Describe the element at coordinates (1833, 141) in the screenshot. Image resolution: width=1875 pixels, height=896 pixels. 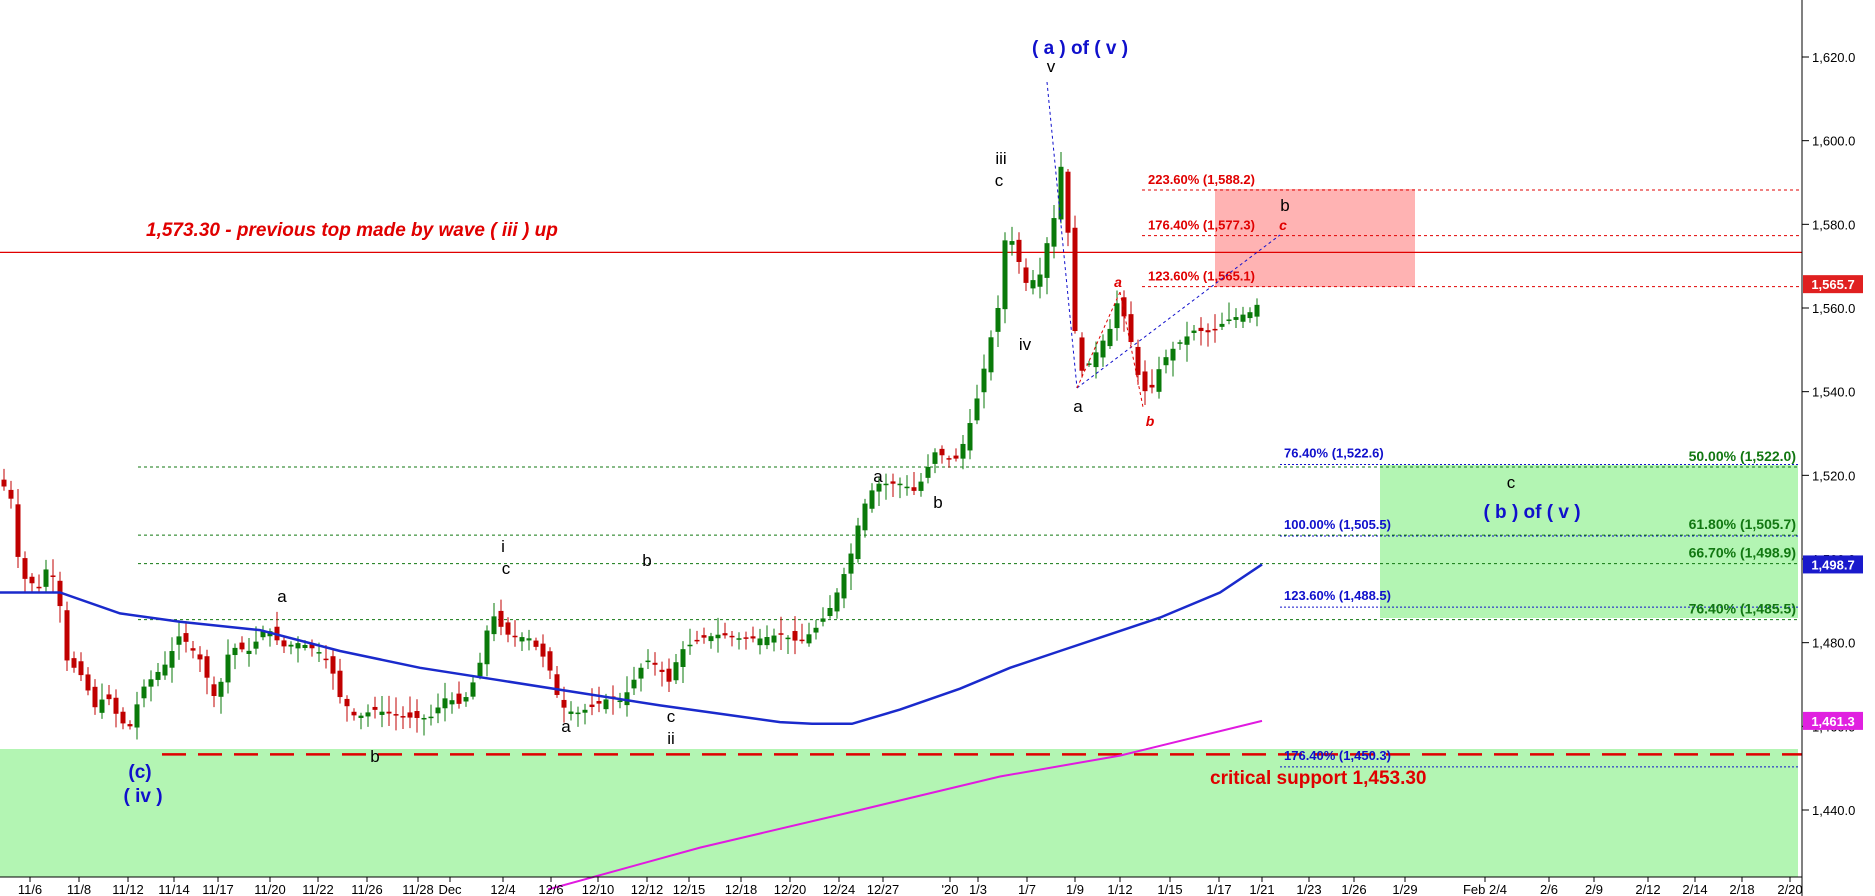
I see `y-tick-label: 1,600.0` at that location.